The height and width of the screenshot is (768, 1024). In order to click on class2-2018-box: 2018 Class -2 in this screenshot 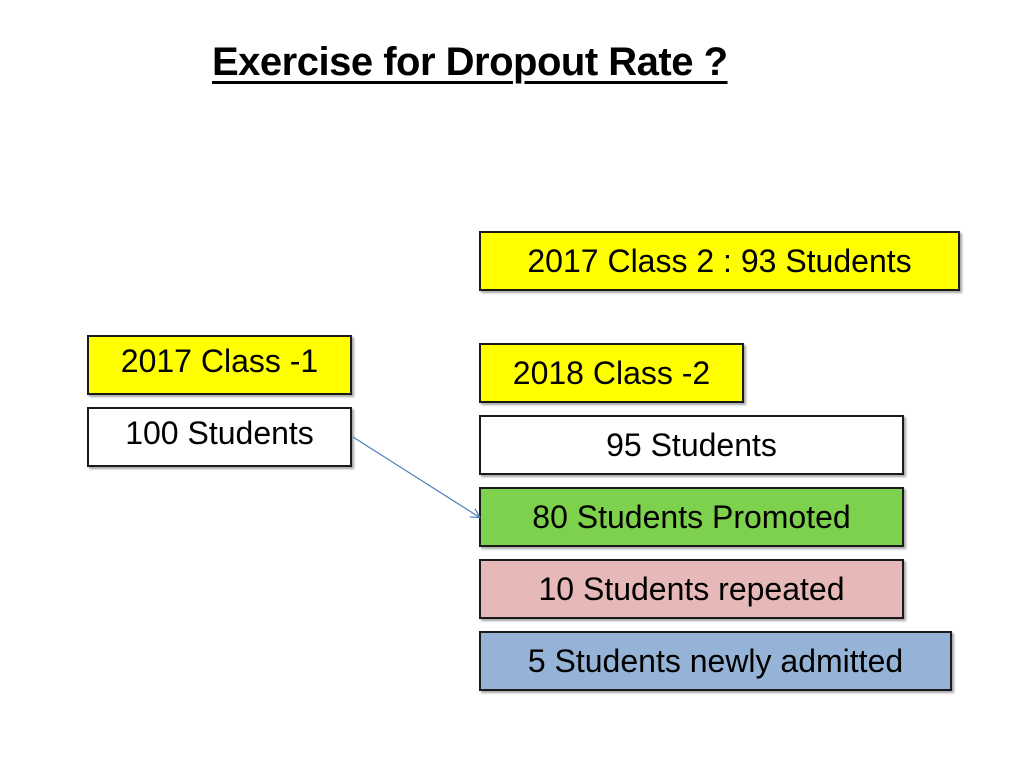, I will do `click(611, 373)`.